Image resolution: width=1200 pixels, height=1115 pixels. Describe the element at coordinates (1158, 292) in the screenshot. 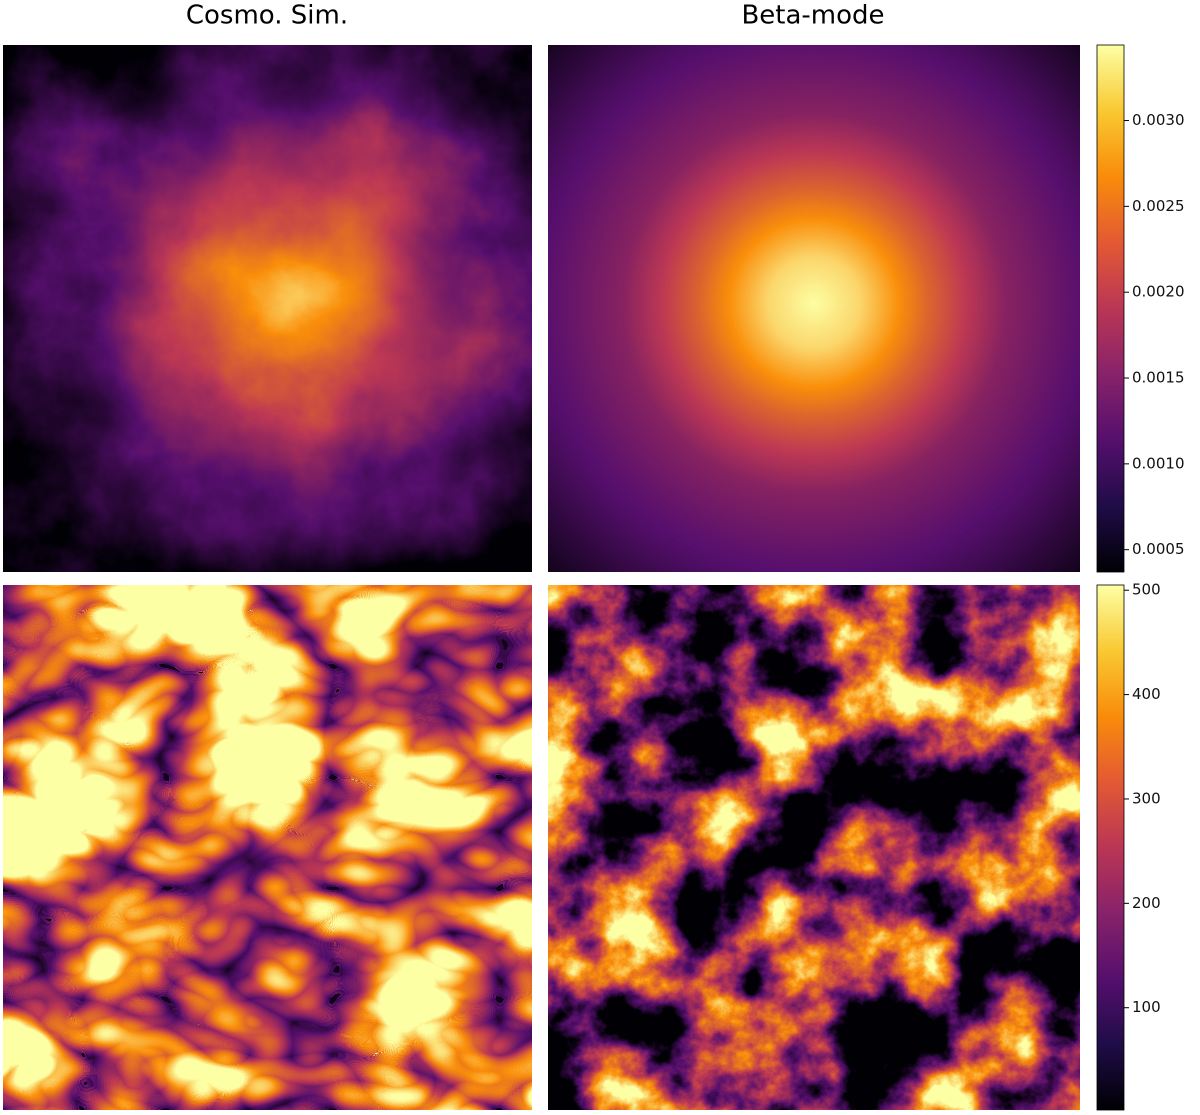

I see `colorbar-tick-label: 0.0020` at that location.